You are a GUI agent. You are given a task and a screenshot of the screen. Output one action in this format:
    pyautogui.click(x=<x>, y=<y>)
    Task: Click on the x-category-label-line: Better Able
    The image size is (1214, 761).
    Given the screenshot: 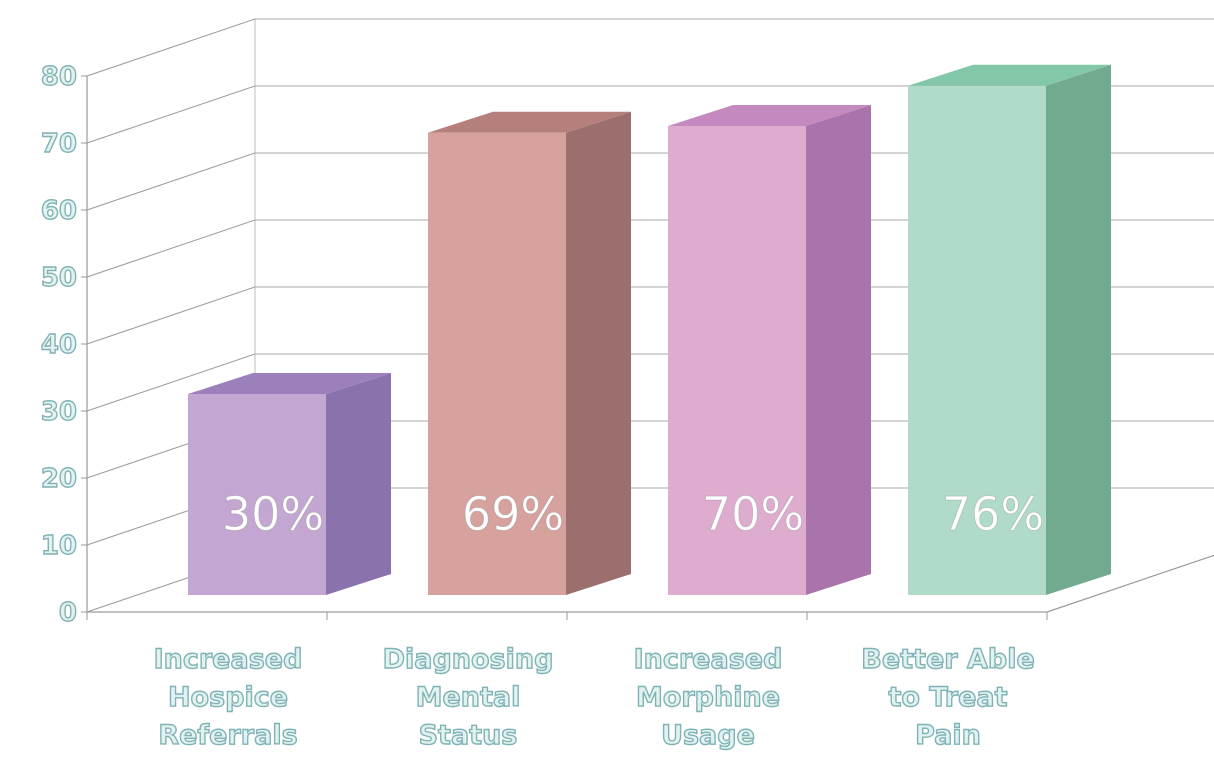 What is the action you would take?
    pyautogui.click(x=948, y=659)
    